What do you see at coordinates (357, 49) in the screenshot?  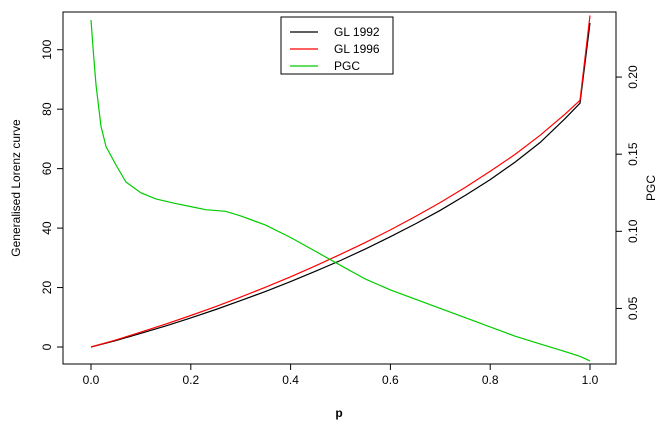 I see `legend-label-gl-1996: GL 1996` at bounding box center [357, 49].